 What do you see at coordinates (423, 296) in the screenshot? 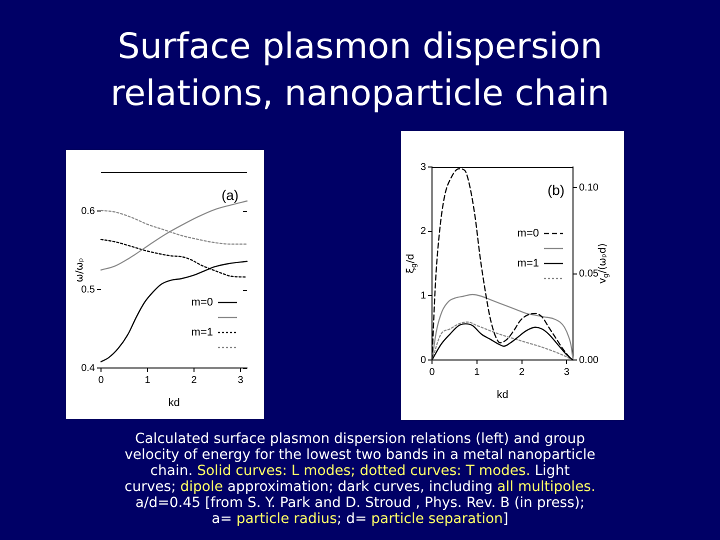
I see `y-tick-label: 1` at bounding box center [423, 296].